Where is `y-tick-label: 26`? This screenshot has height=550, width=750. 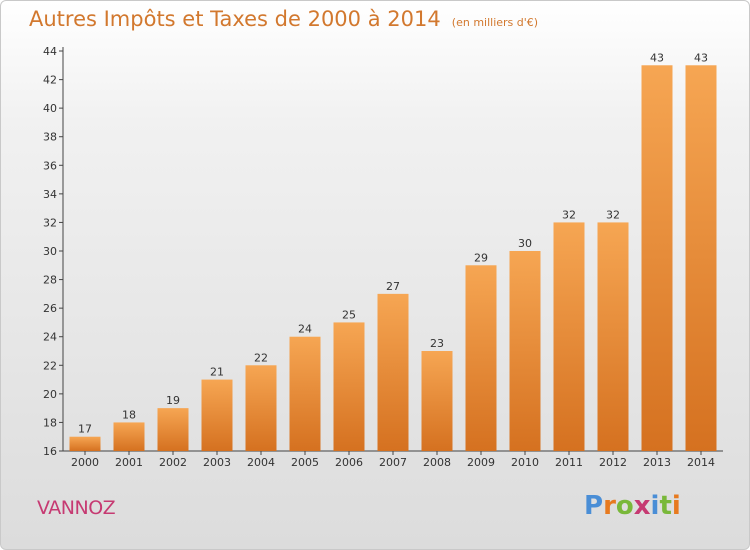 y-tick-label: 26 is located at coordinates (50, 308).